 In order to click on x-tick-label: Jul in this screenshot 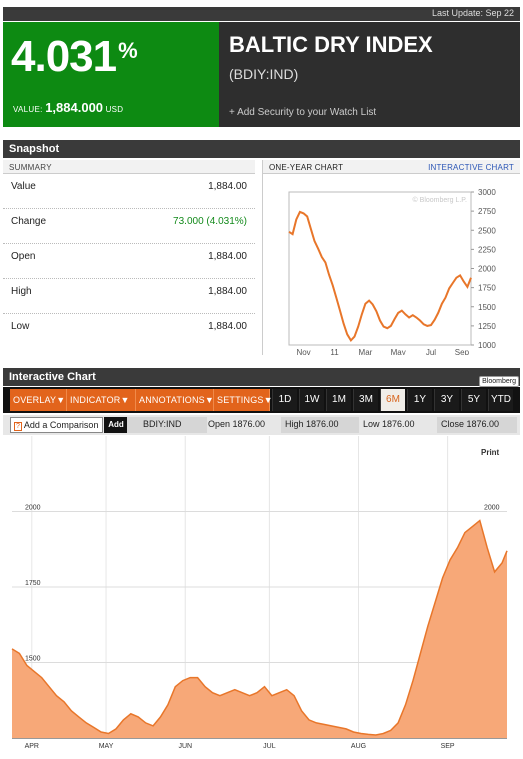, I will do `click(431, 351)`.